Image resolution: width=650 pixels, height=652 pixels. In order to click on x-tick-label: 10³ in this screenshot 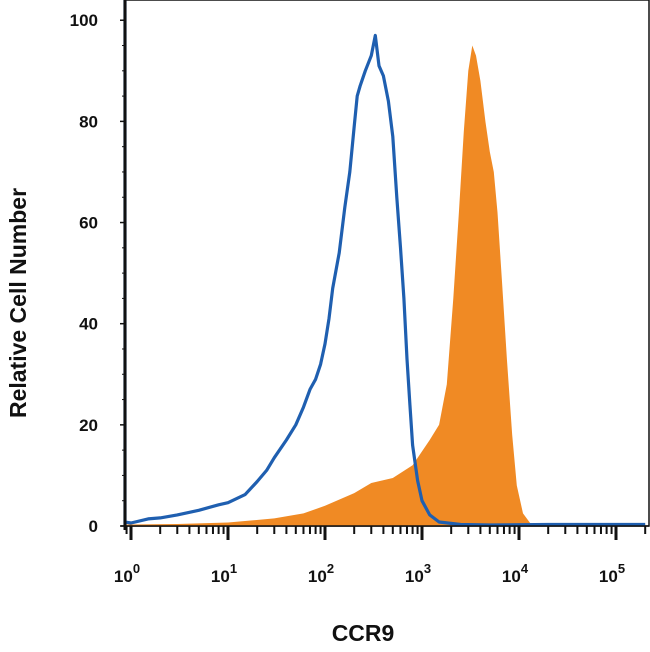, I will do `click(418, 573)`.